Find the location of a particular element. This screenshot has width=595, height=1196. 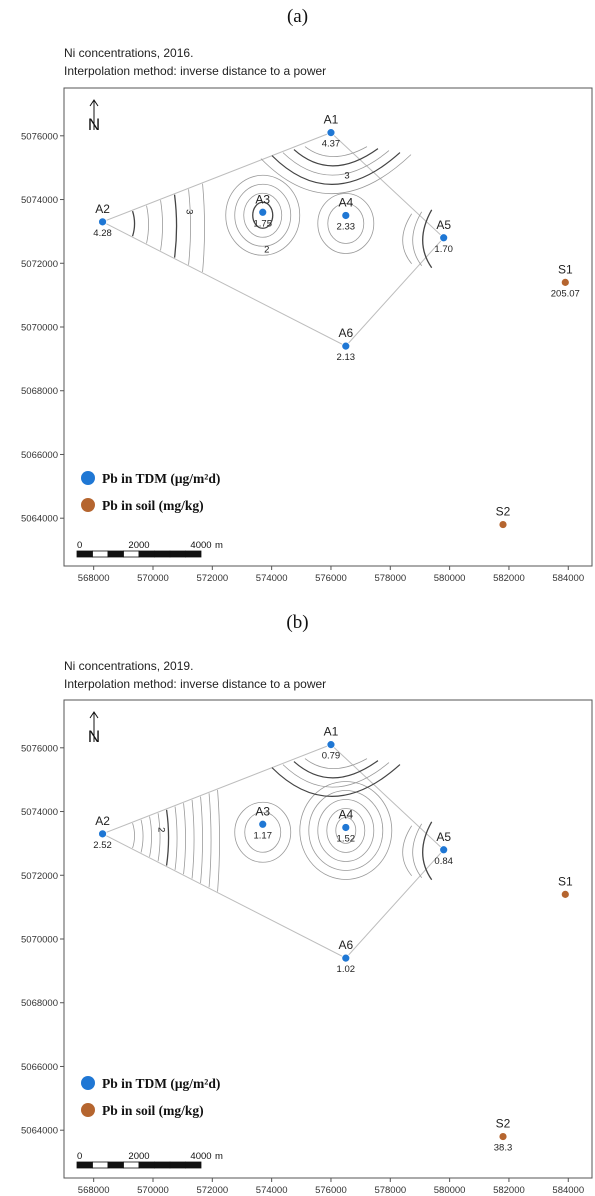

x-tick-label: 584000 is located at coordinates (568, 578).